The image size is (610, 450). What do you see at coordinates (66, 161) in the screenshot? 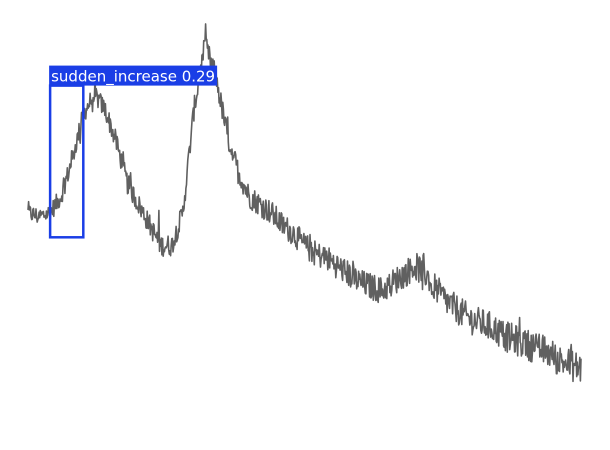
I see `detection-box` at bounding box center [66, 161].